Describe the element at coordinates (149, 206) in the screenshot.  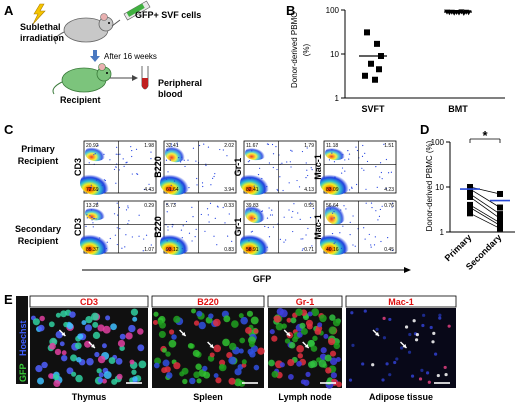
I see `quadrant-value: 0.29` at that location.